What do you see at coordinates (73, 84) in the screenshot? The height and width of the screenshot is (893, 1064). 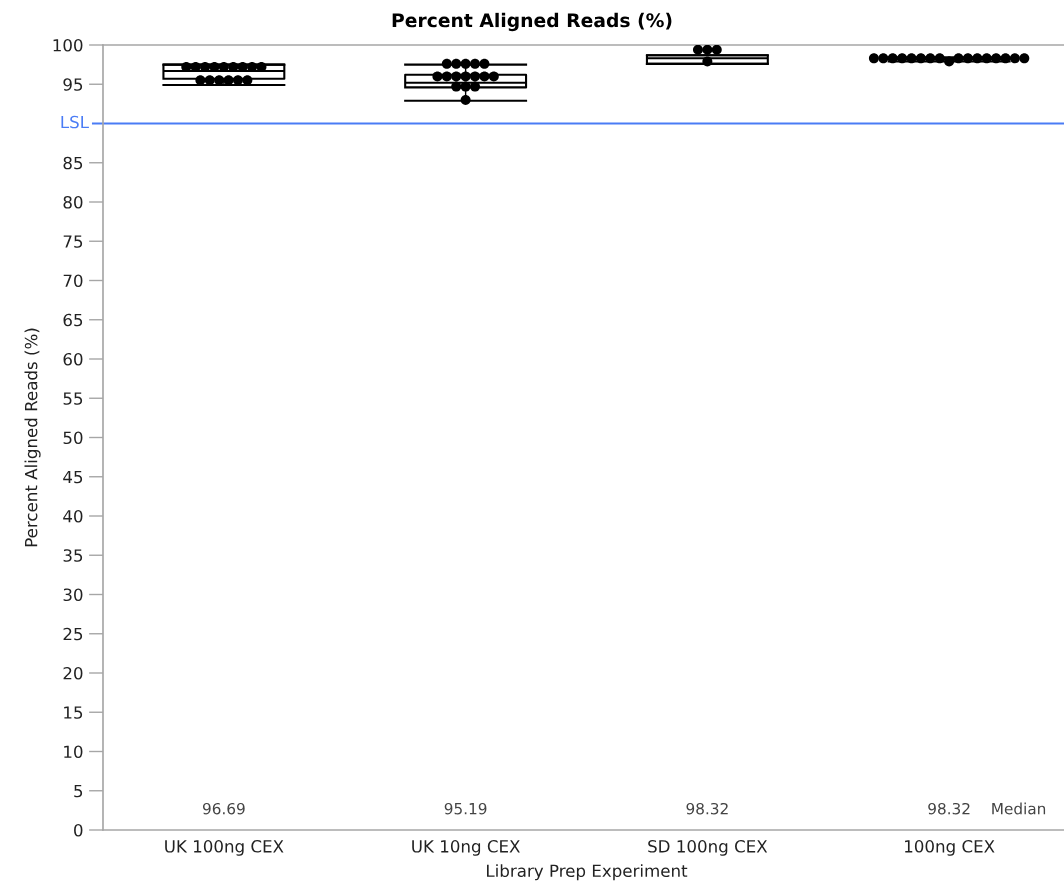 I see `y-tick-label: 95` at bounding box center [73, 84].